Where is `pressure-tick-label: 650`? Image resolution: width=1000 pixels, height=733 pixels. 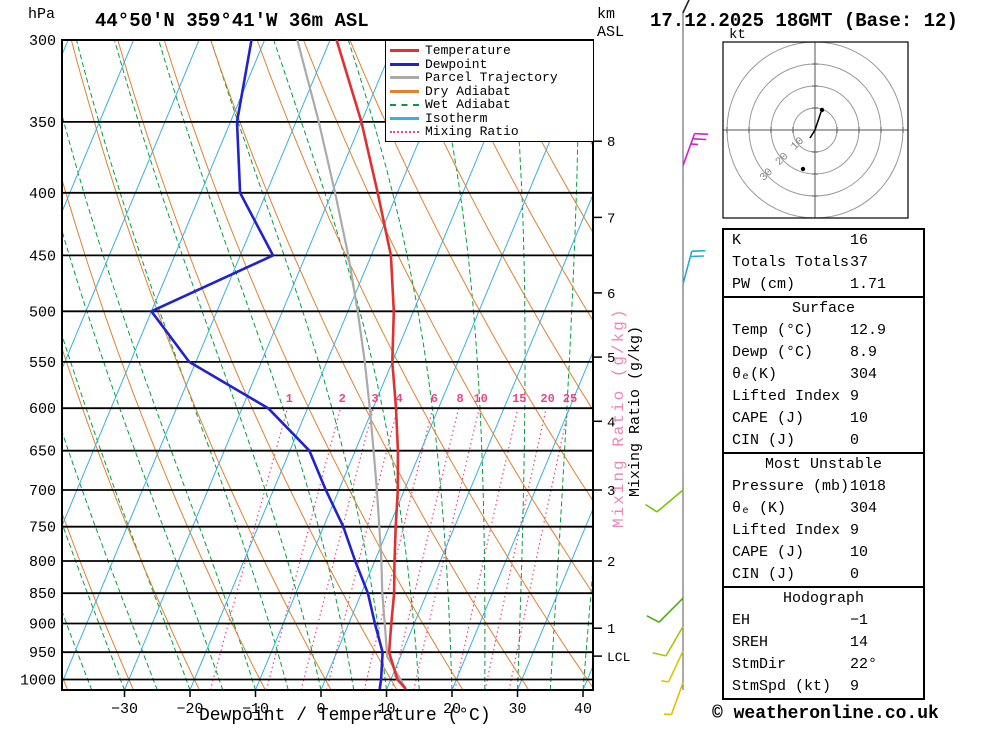
pressure-tick-label: 650 is located at coordinates (42, 452).